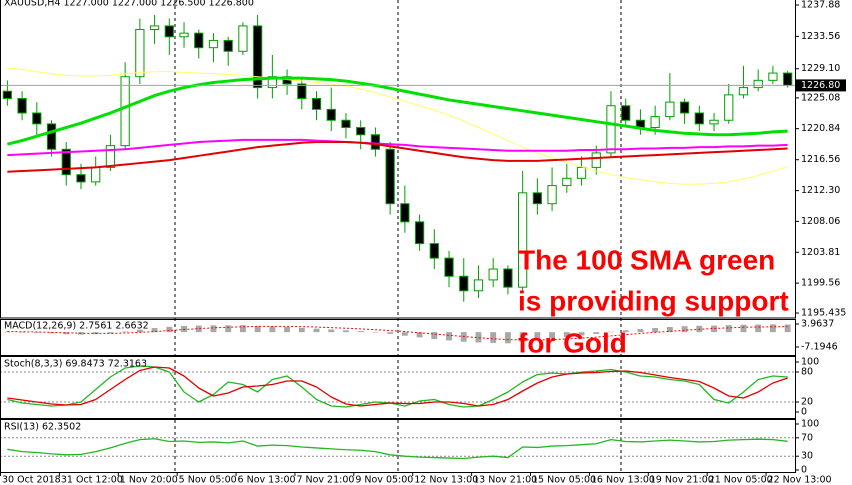  I want to click on x-tick-label: 6 Nov 13:00, so click(267, 480).